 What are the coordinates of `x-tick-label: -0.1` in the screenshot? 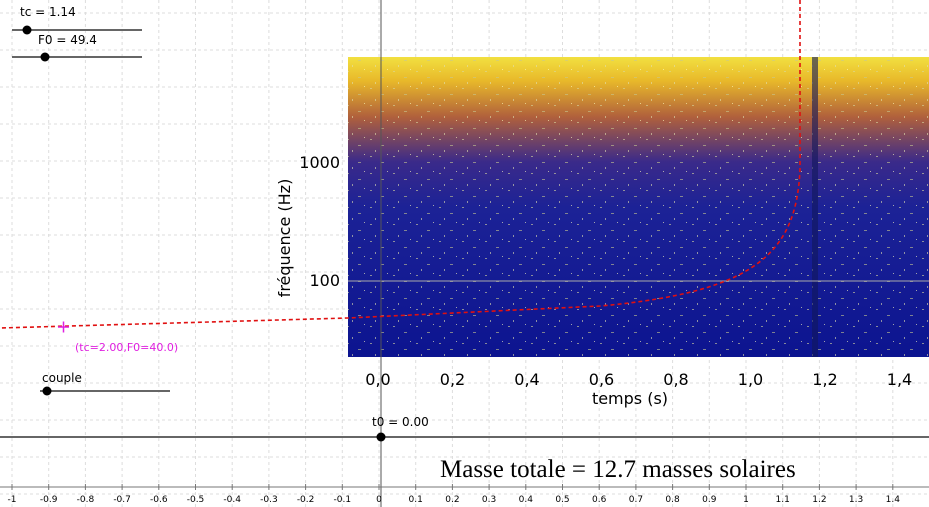 It's located at (343, 500).